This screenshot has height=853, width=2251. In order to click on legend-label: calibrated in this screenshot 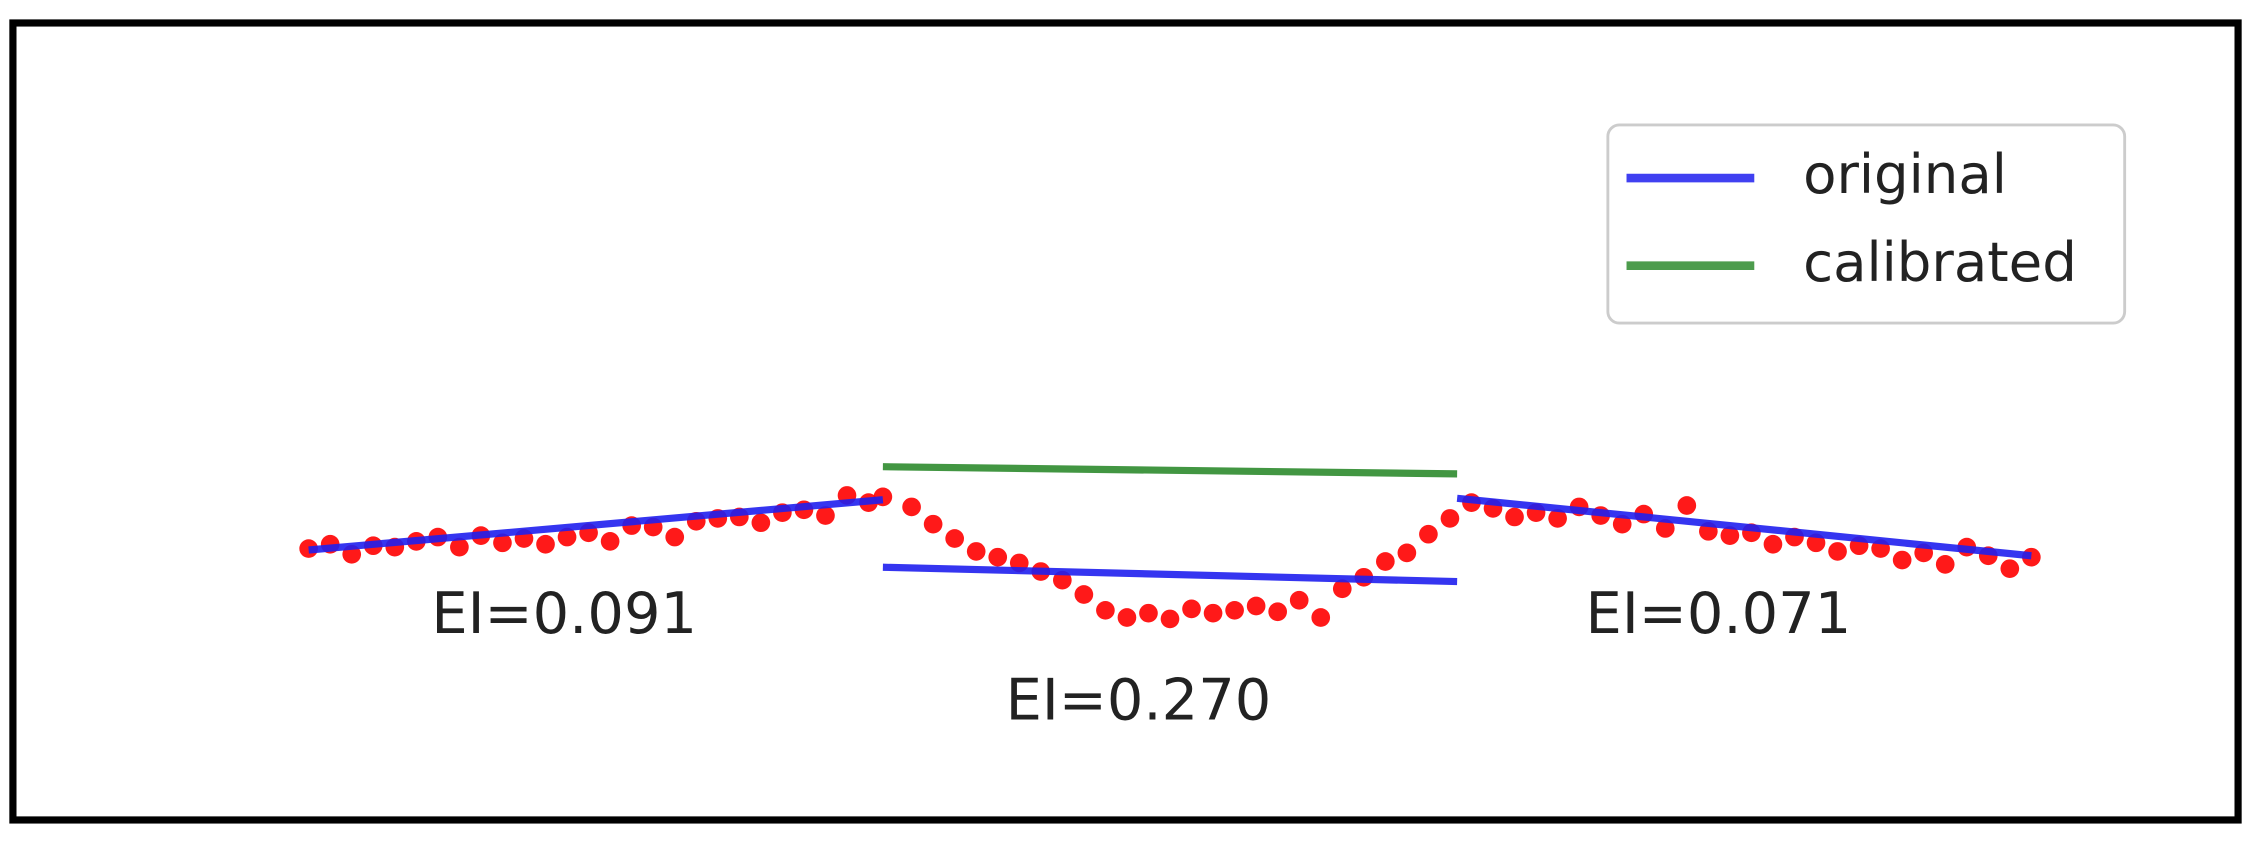, I will do `click(1940, 262)`.